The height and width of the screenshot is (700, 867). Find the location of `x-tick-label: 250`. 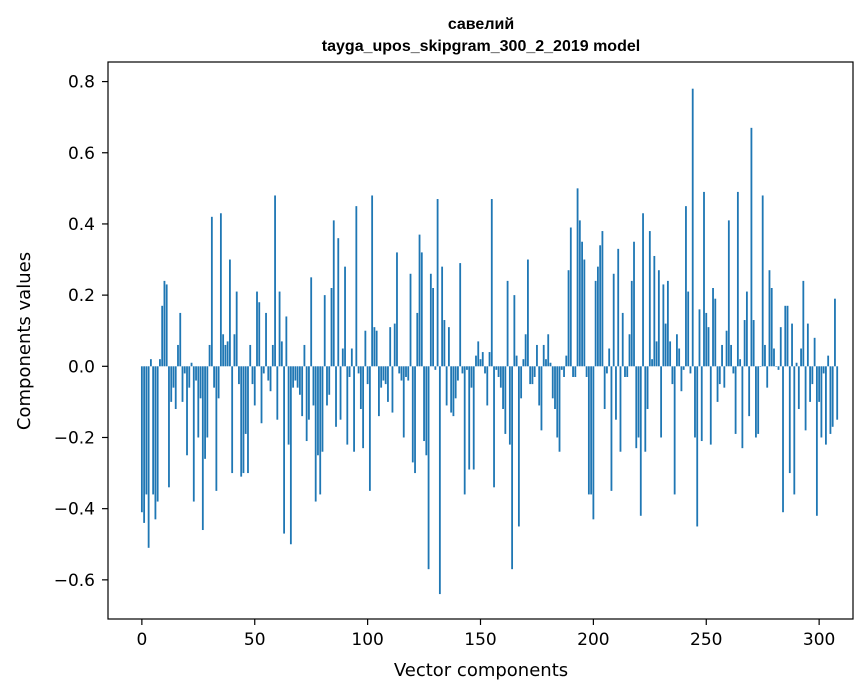

x-tick-label: 250 is located at coordinates (706, 640).